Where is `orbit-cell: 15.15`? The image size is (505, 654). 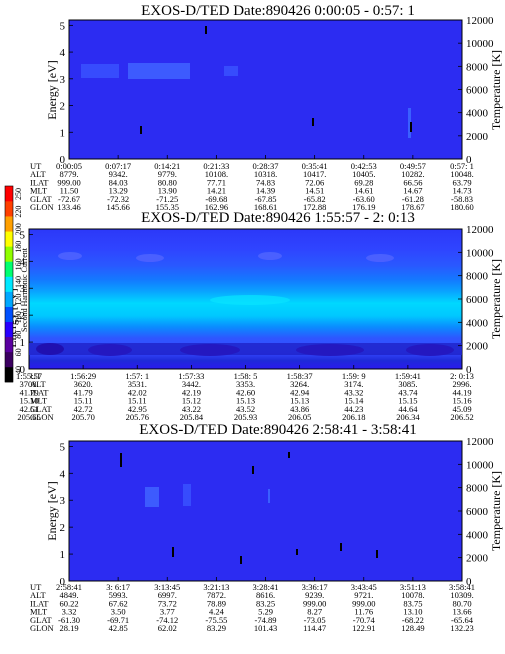 orbit-cell: 15.15 is located at coordinates (407, 401).